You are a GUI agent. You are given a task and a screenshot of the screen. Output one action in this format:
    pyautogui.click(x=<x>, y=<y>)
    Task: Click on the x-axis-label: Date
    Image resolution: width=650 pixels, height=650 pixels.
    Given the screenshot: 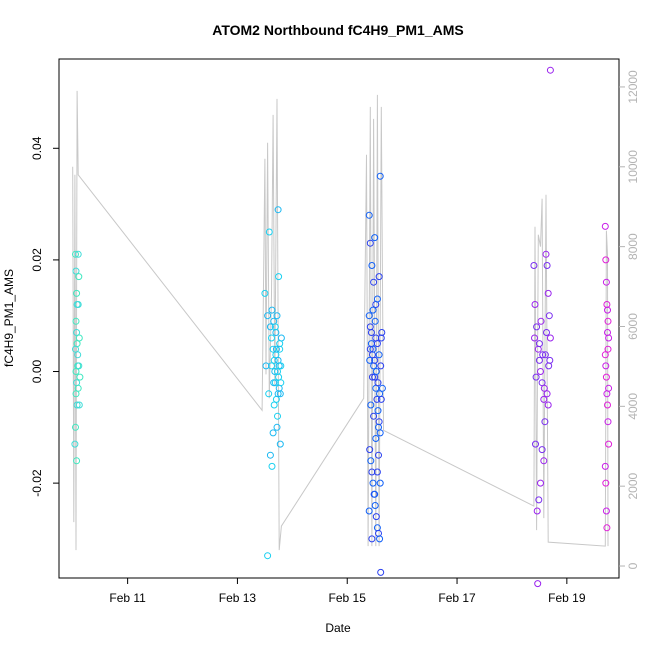 What is the action you would take?
    pyautogui.click(x=338, y=628)
    